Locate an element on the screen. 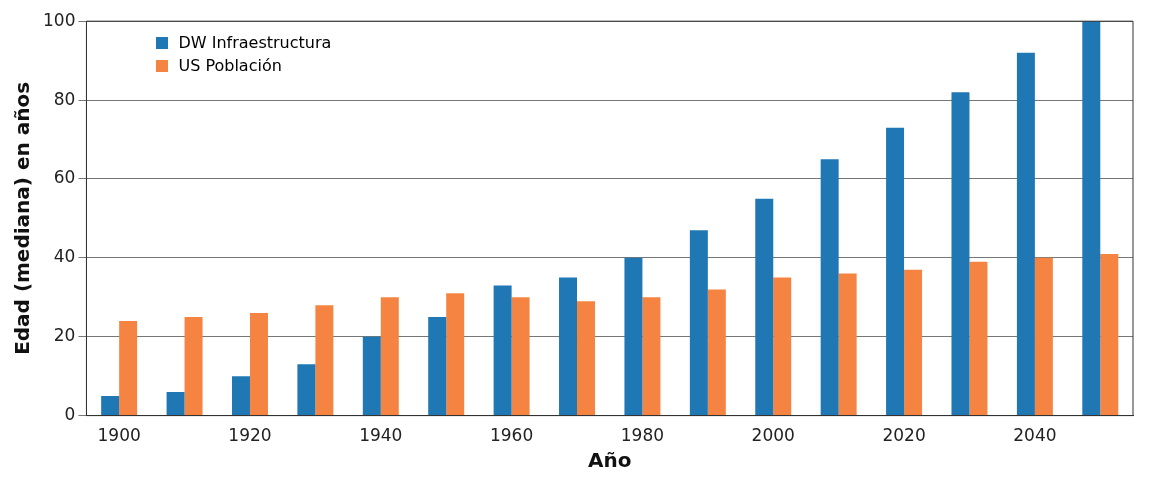 The width and height of the screenshot is (1161, 491). x-tick-label: 1920 is located at coordinates (250, 435).